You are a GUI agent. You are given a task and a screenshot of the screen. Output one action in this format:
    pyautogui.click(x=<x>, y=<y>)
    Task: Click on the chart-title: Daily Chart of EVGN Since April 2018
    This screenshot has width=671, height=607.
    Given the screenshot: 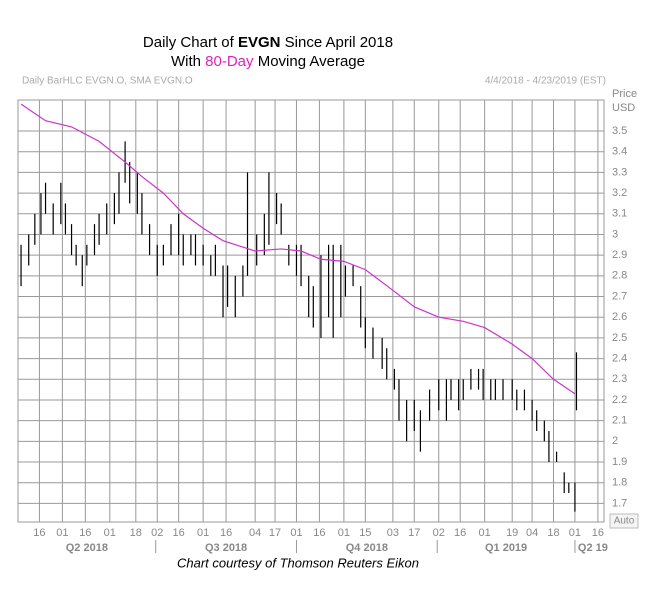 What is the action you would take?
    pyautogui.click(x=268, y=42)
    